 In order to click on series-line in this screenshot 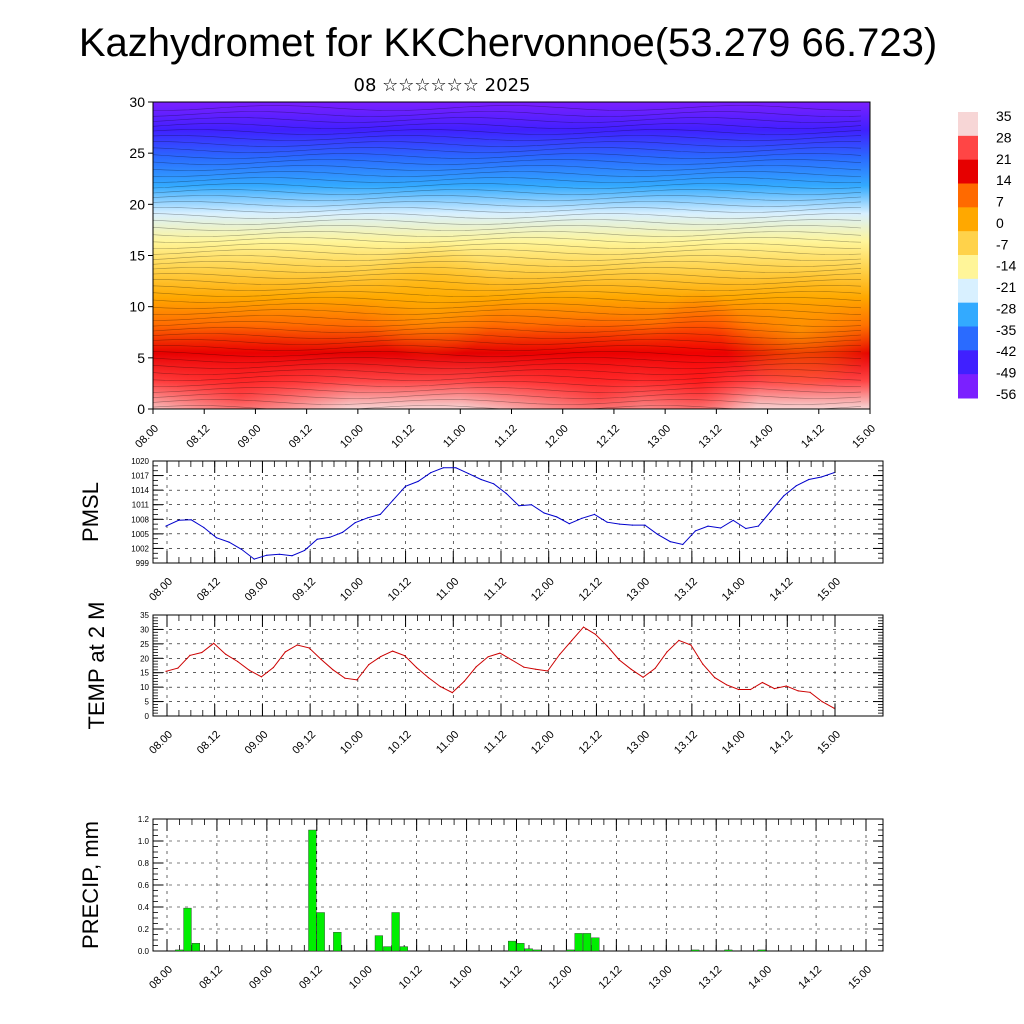, I will do `click(500, 667)`.